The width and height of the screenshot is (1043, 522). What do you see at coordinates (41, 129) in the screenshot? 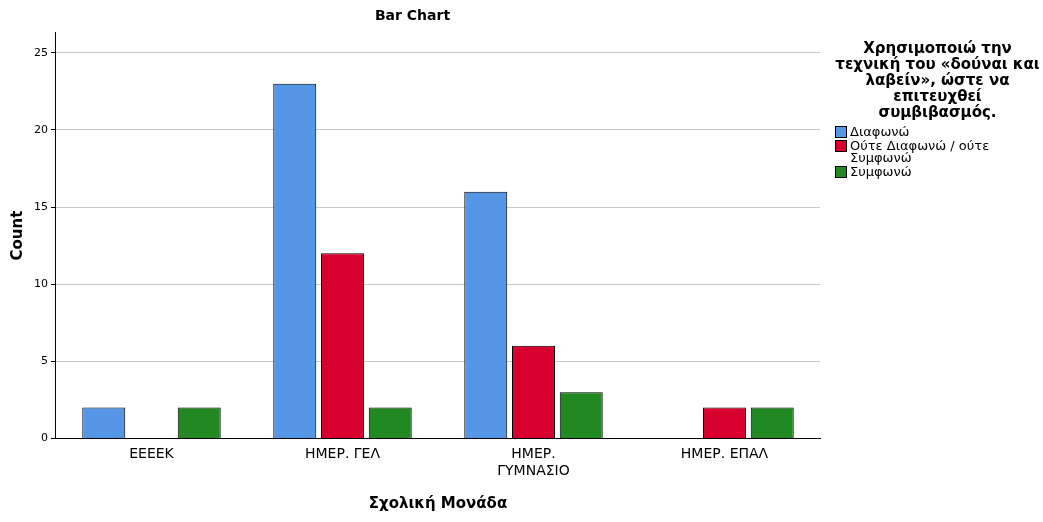
I see `y-tick-label: 20` at bounding box center [41, 129].